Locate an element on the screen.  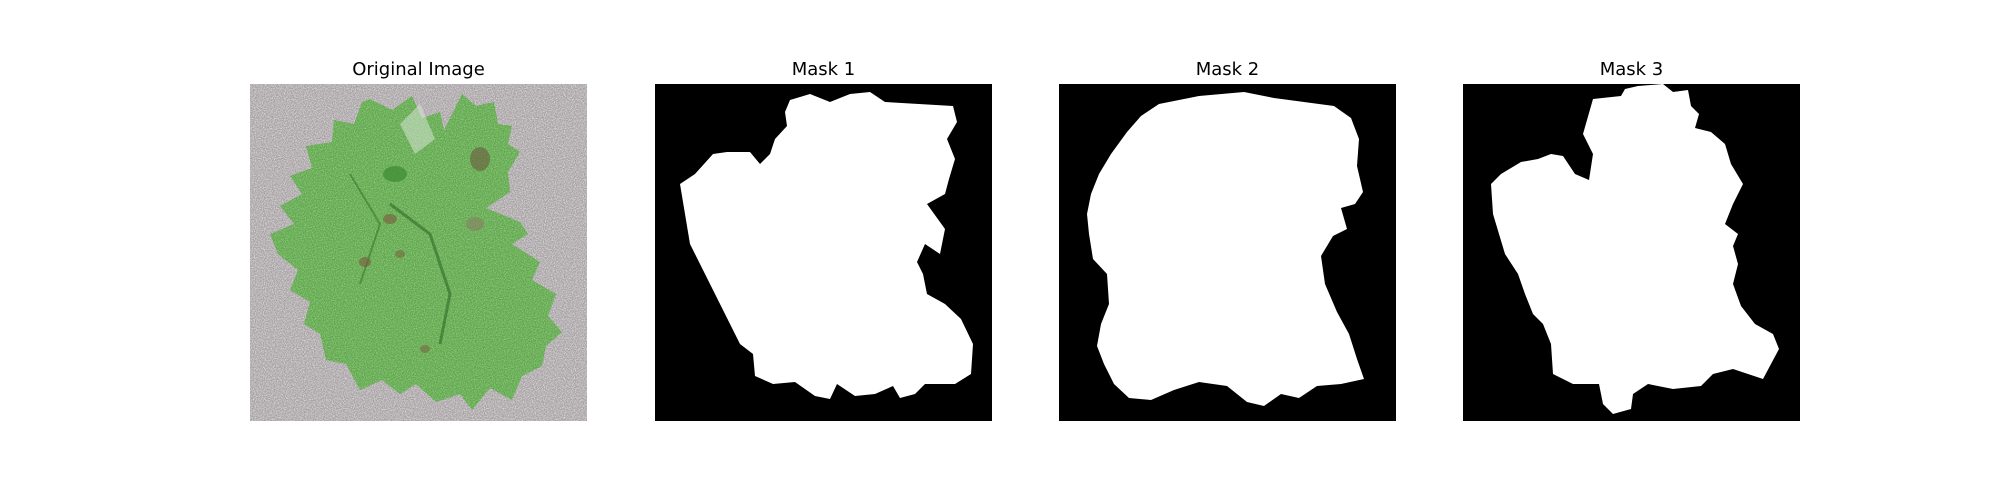
mask-2-image is located at coordinates (1227, 252).